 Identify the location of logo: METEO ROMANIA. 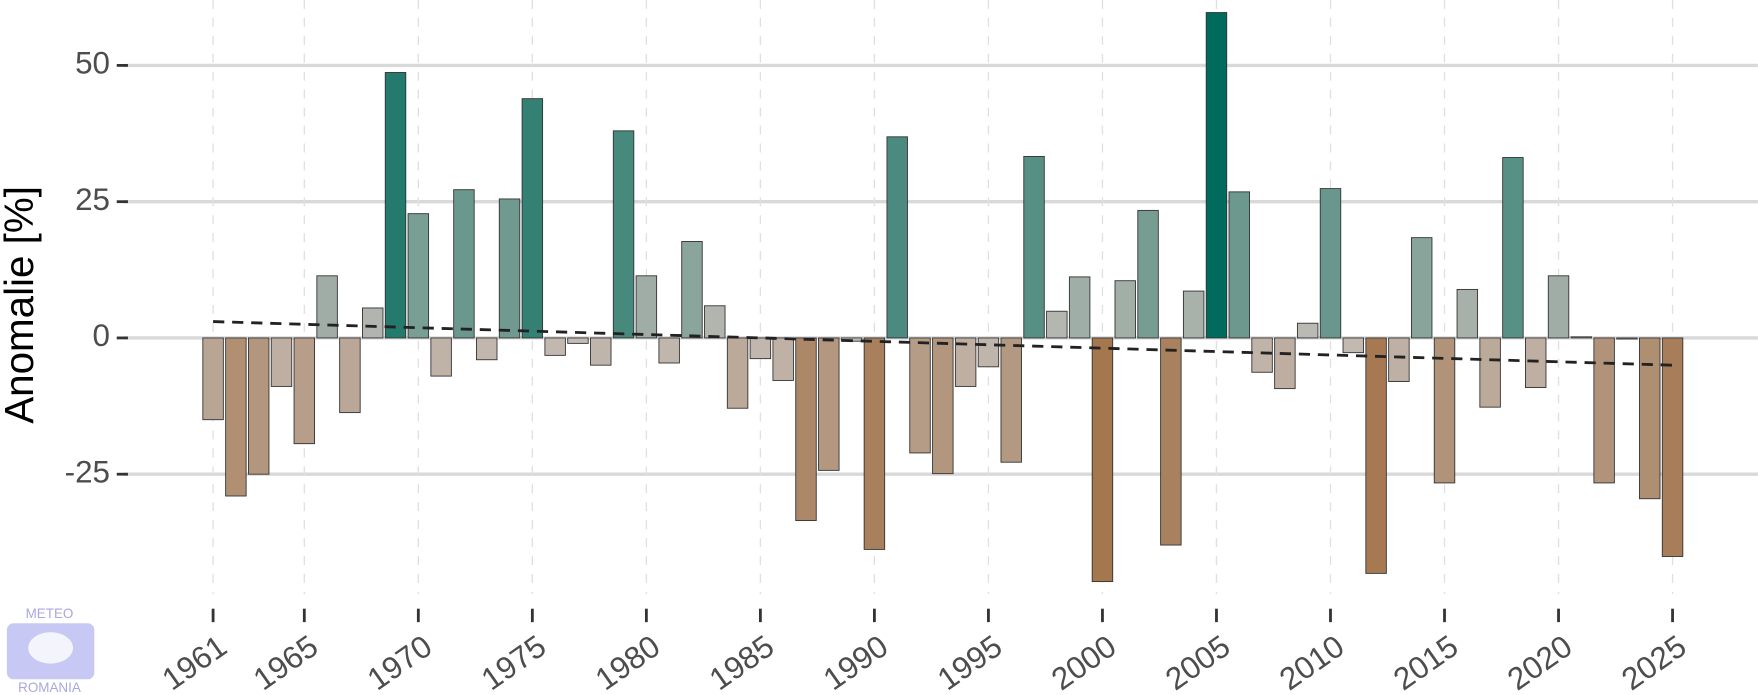
(50, 650).